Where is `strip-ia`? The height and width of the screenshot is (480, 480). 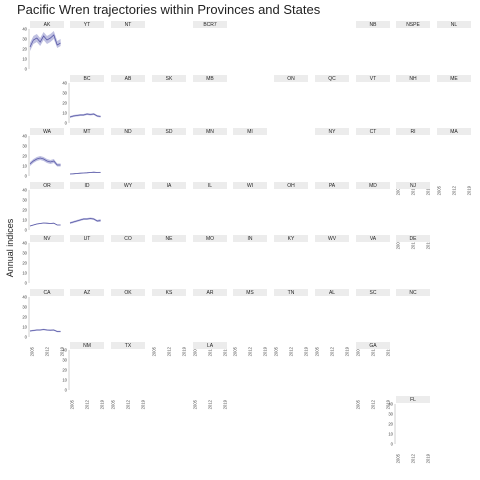
strip-ia is located at coordinates (169, 185).